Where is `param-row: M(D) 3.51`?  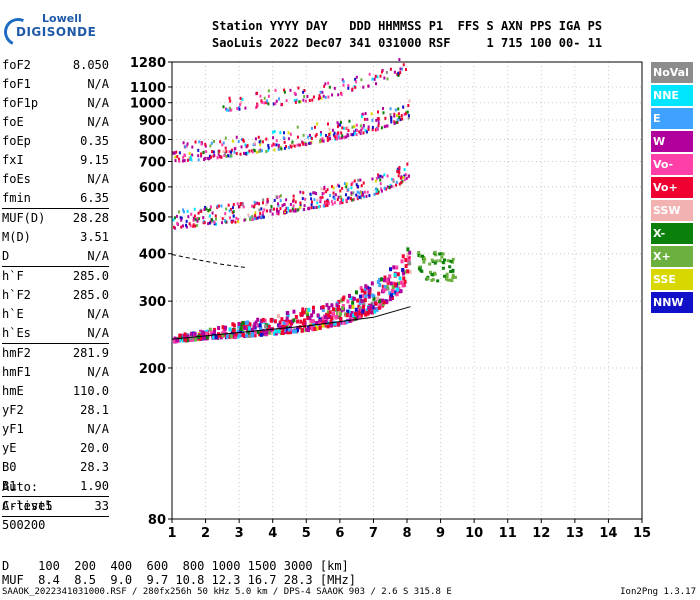 param-row: M(D) 3.51 is located at coordinates (55, 237).